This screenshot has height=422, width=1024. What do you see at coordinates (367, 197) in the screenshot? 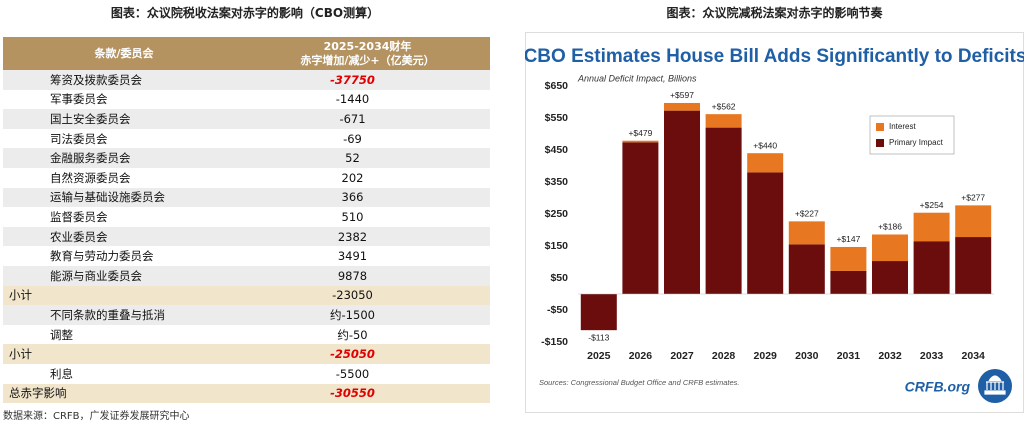
I see `value-cell: 366` at bounding box center [367, 197].